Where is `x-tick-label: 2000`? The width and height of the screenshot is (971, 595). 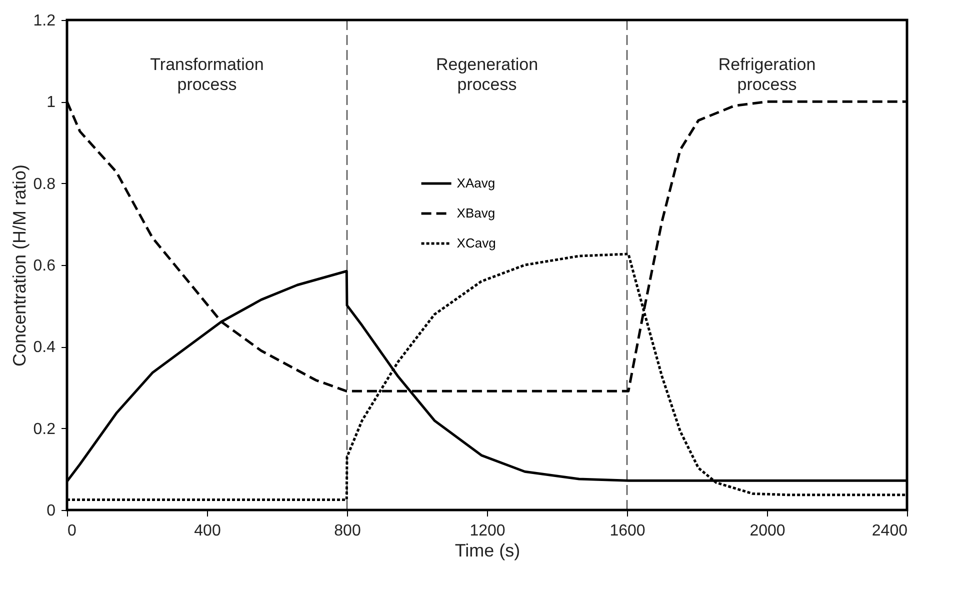
x-tick-label: 2000 is located at coordinates (768, 531).